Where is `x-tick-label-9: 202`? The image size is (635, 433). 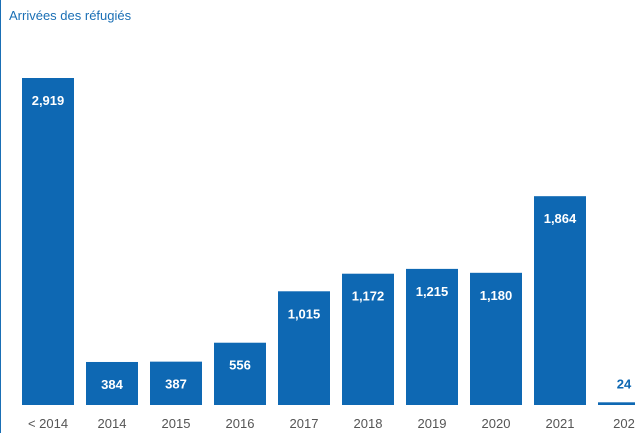 x-tick-label-9: 202 is located at coordinates (624, 423).